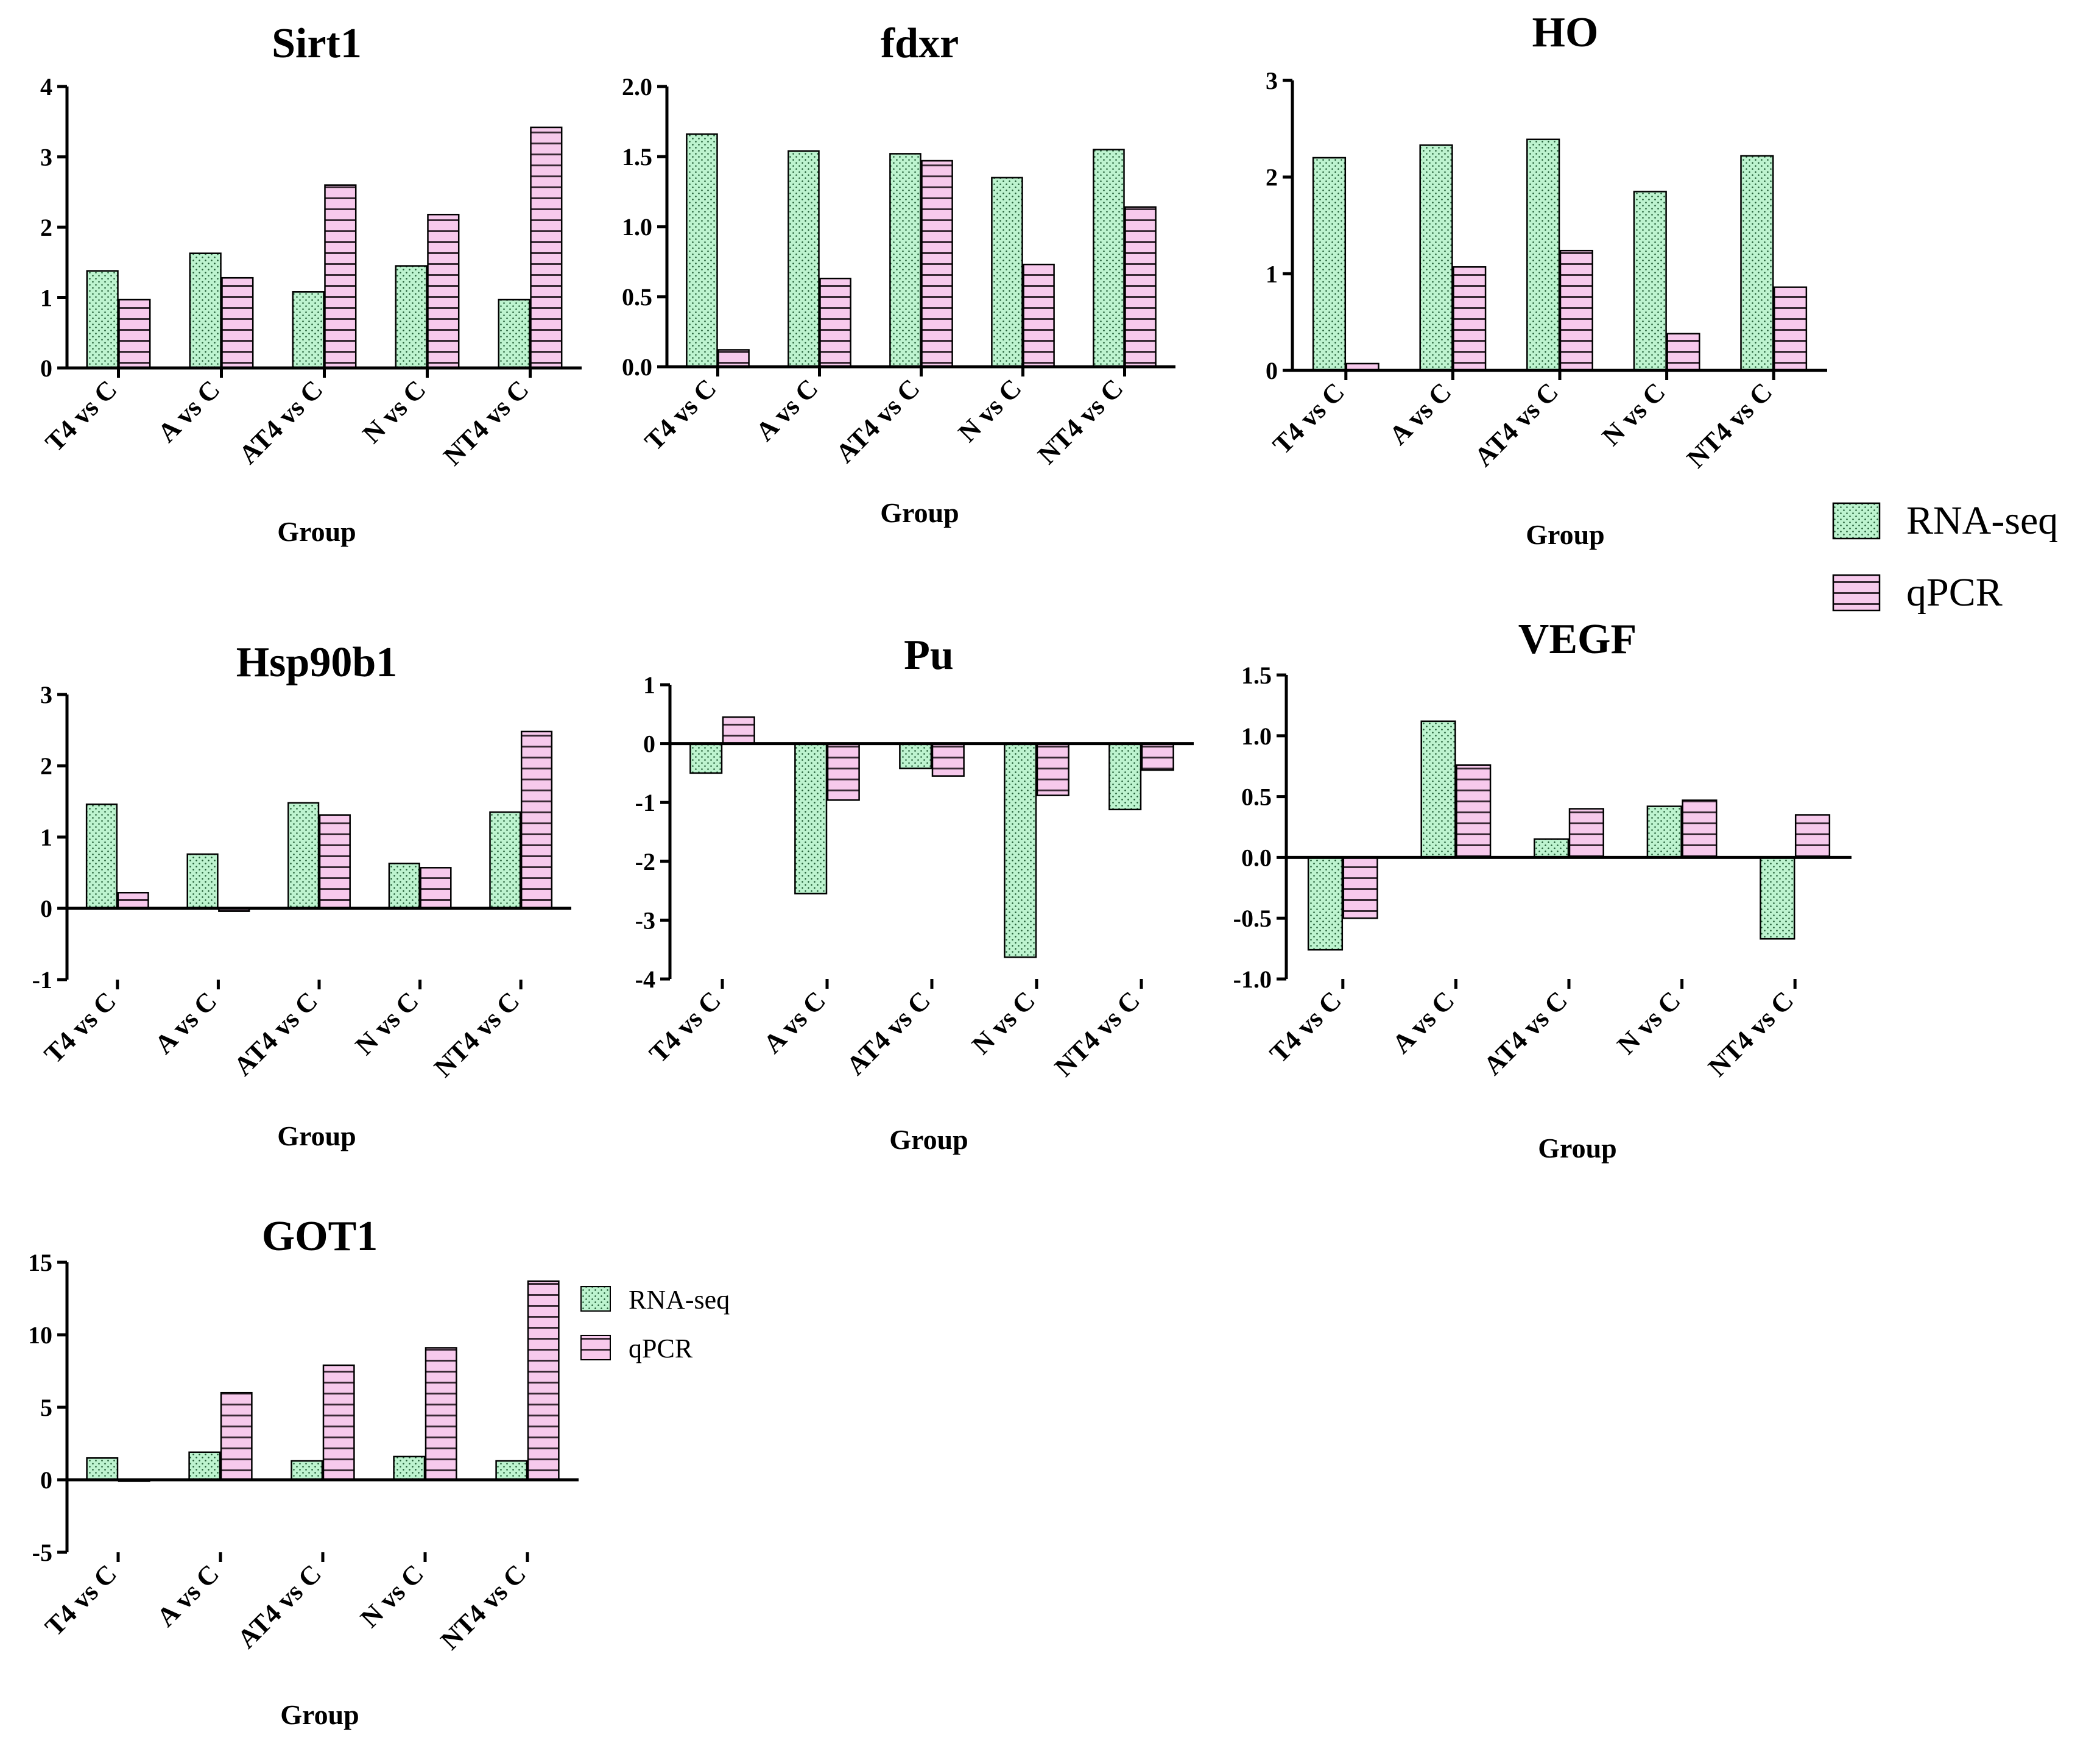  What do you see at coordinates (1857, 593) in the screenshot?
I see `legend-main-qpcr-swatch` at bounding box center [1857, 593].